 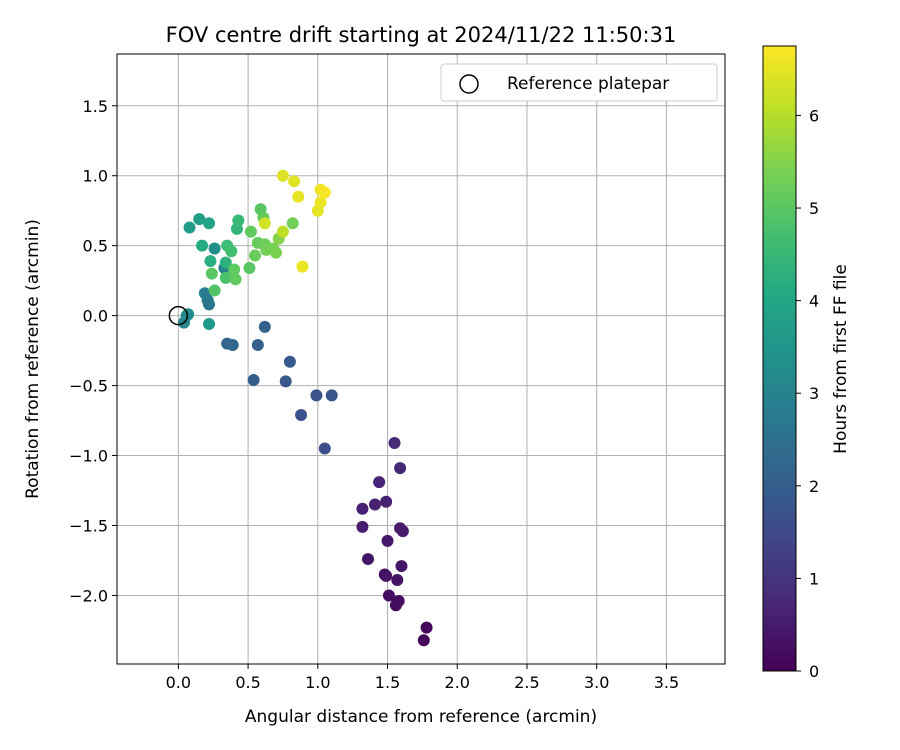 What do you see at coordinates (247, 682) in the screenshot?
I see `x-tick-label: 0.5` at bounding box center [247, 682].